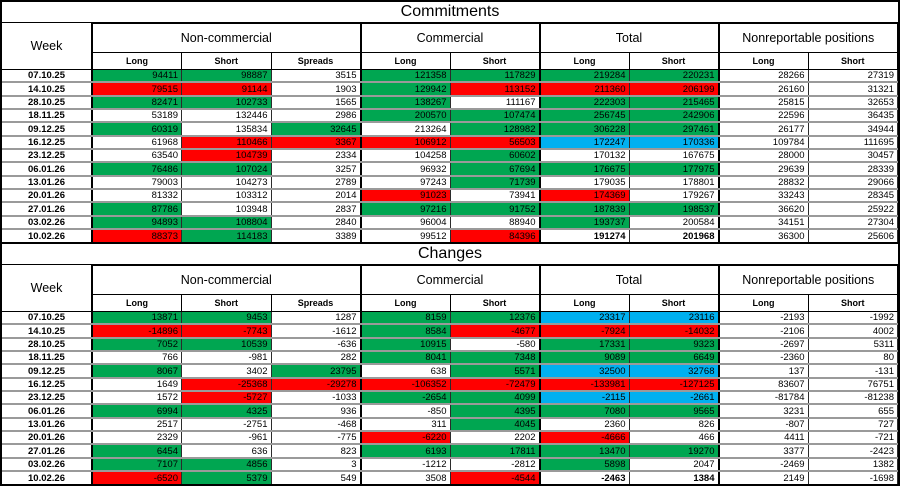 The image size is (900, 486). Describe the element at coordinates (226, 143) in the screenshot. I see `value-cell: 110466` at that location.